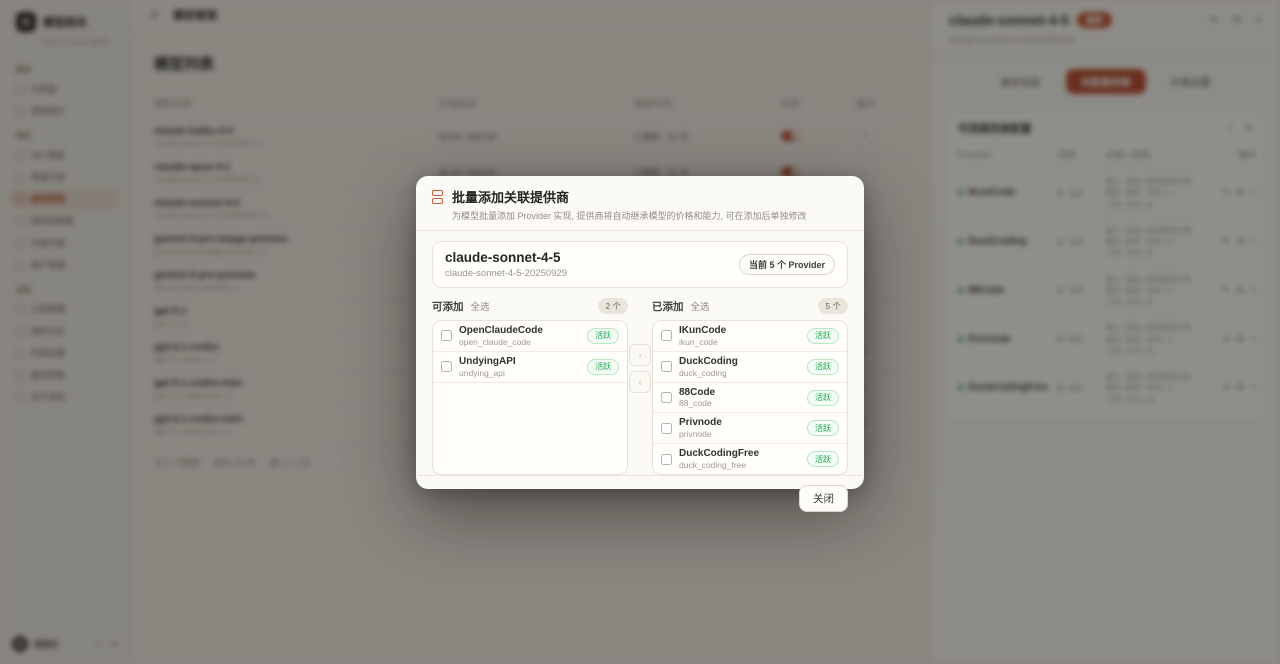 The width and height of the screenshot is (1280, 664). I want to click on avatar: 管, so click(20, 644).